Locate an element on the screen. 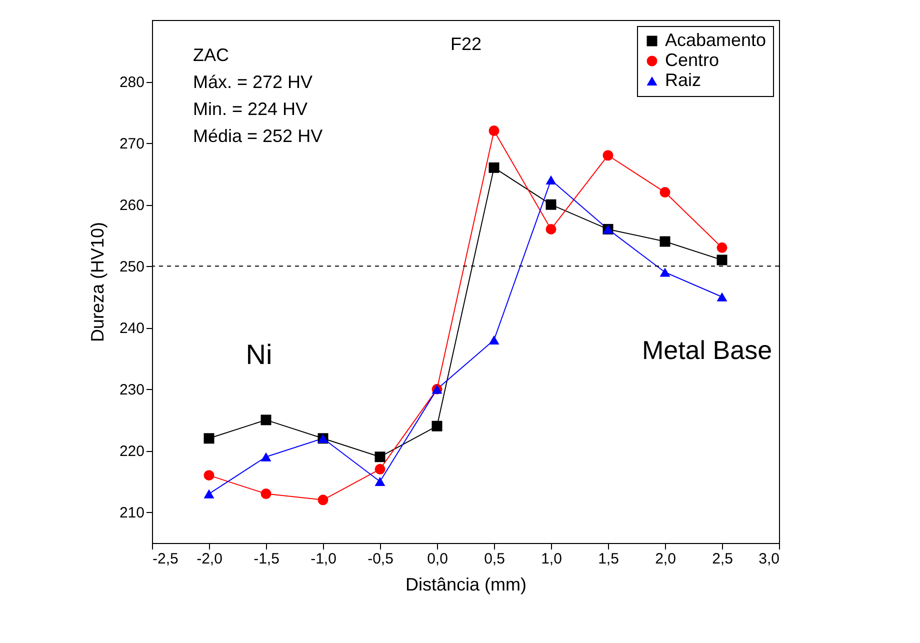 The width and height of the screenshot is (920, 643). x-tick-label: 1,0 is located at coordinates (551, 559).